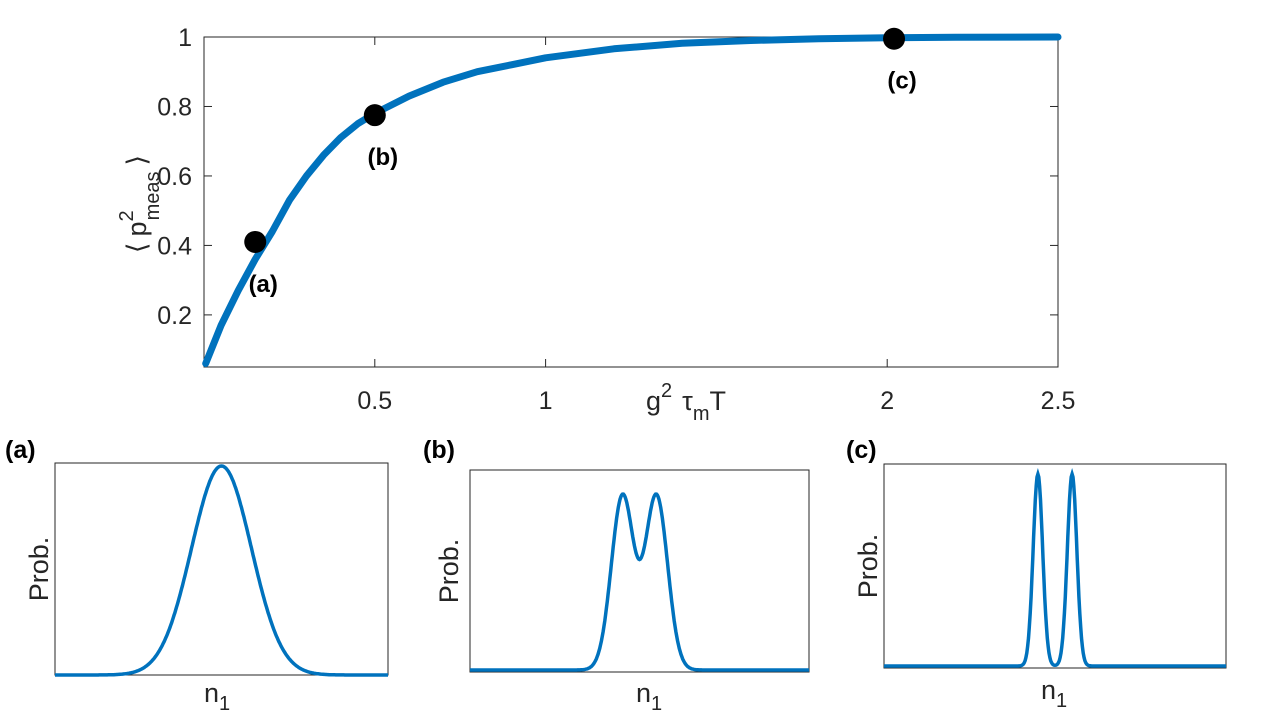 This screenshot has height=720, width=1280. What do you see at coordinates (666, 391) in the screenshot?
I see `x-label-g-superscript: 2` at bounding box center [666, 391].